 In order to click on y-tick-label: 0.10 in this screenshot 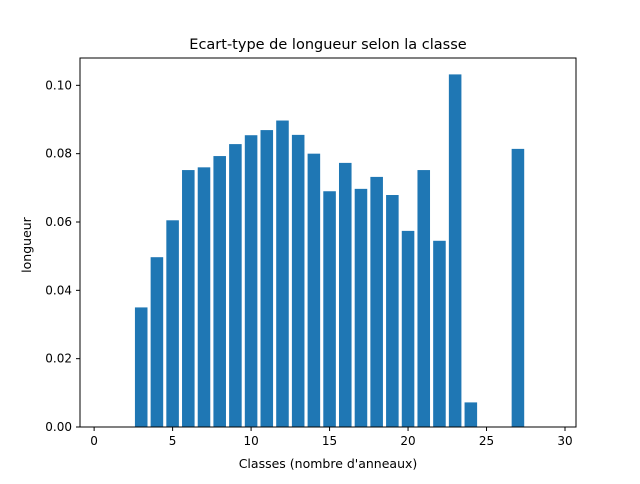, I will do `click(58, 85)`.